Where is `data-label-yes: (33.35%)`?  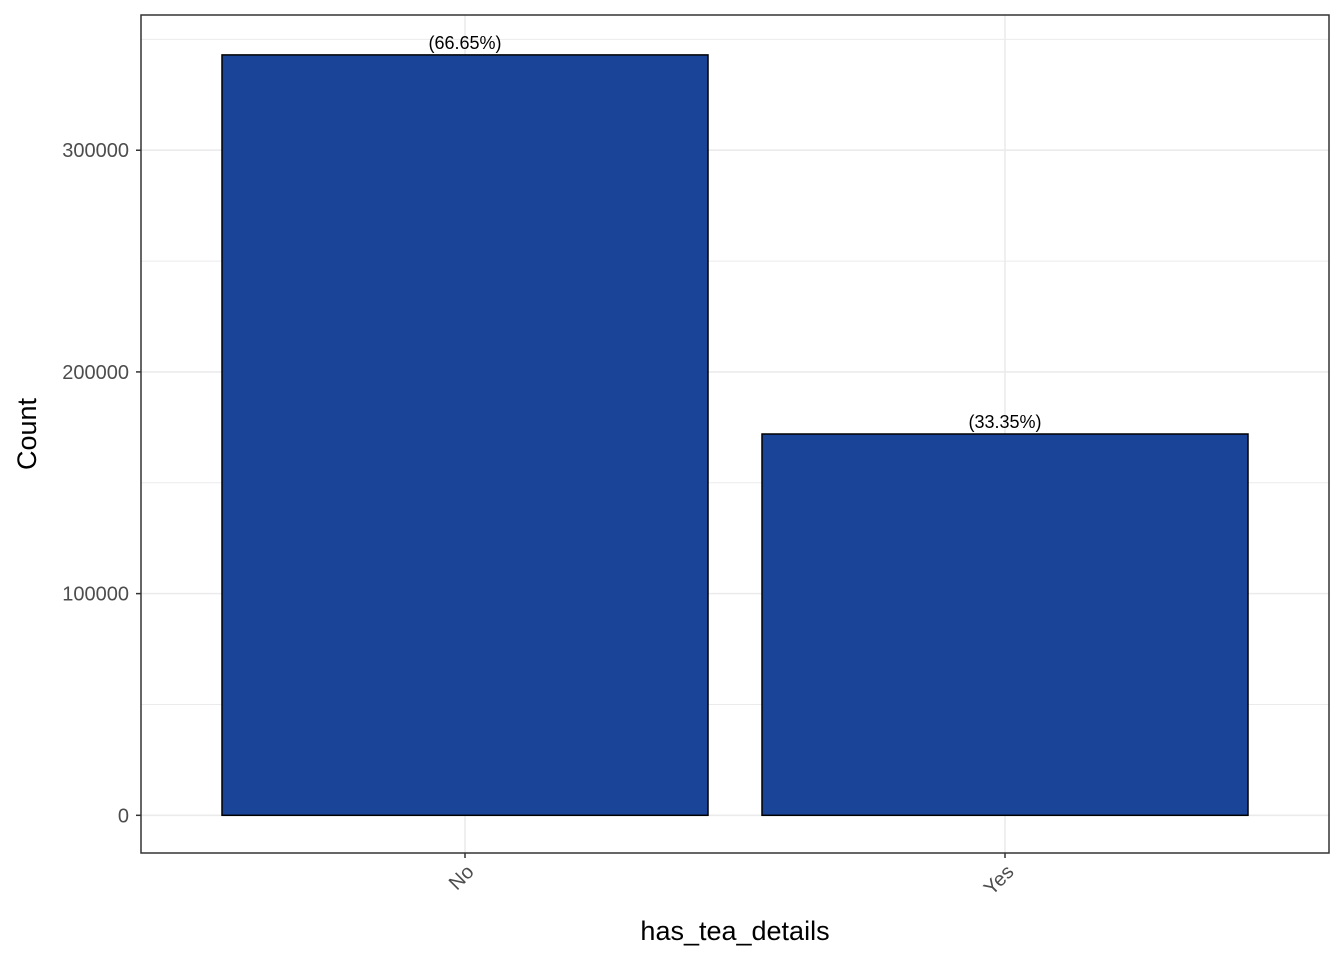 data-label-yes: (33.35%) is located at coordinates (1004, 422).